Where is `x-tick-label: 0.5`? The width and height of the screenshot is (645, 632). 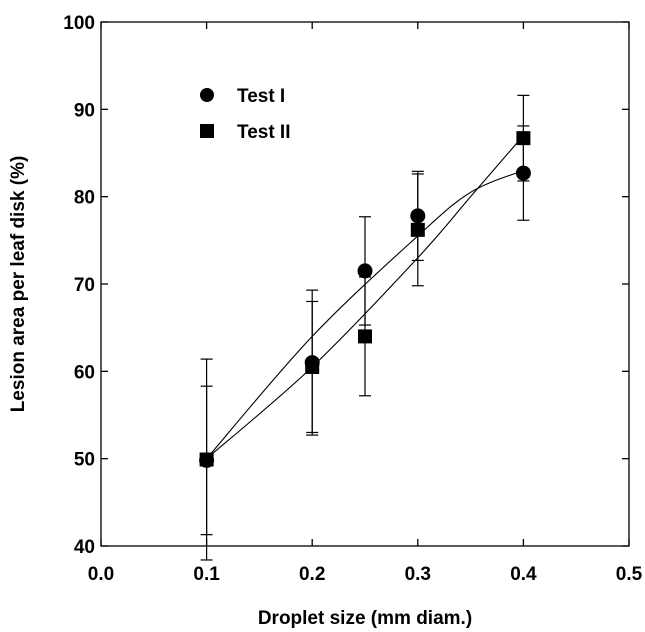
x-tick-label: 0.5 is located at coordinates (629, 574).